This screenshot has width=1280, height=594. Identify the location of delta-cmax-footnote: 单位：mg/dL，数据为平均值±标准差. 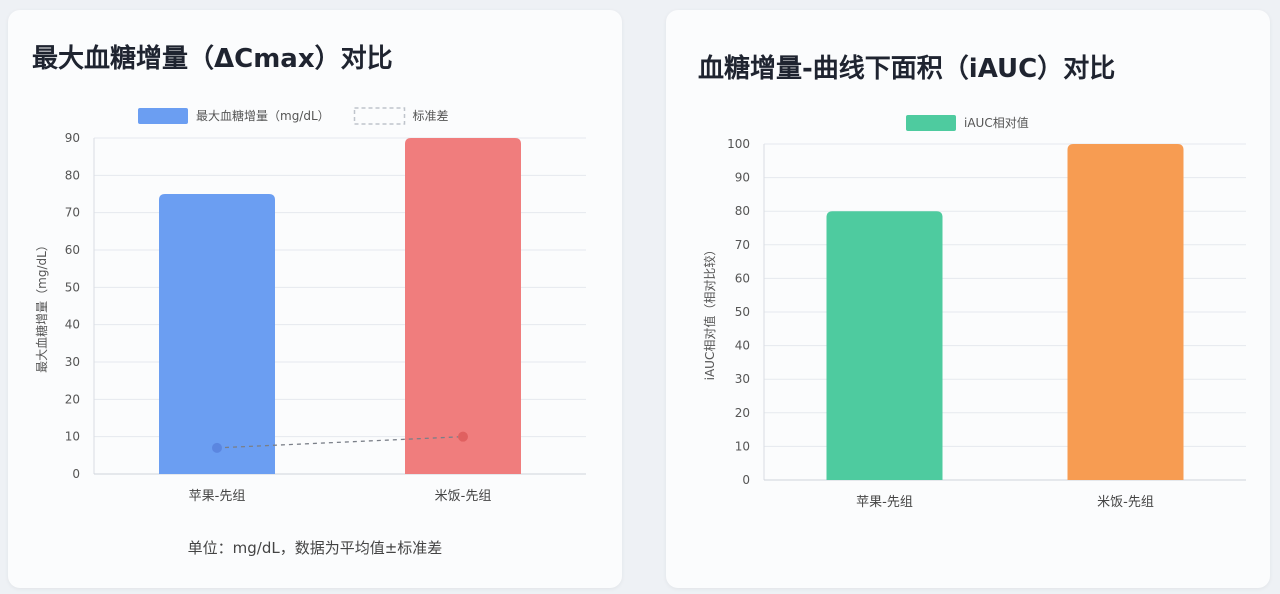
(315, 548).